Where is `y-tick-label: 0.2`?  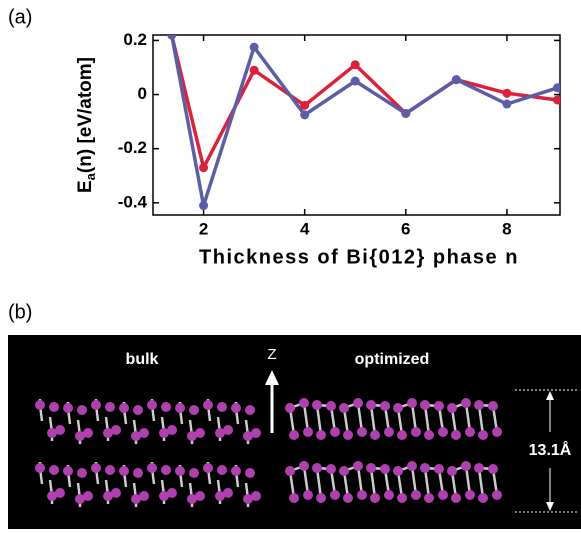 y-tick-label: 0.2 is located at coordinates (135, 39).